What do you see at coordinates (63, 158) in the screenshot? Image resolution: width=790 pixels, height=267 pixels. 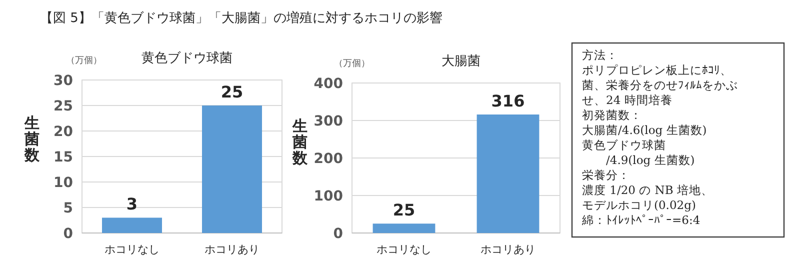 I see `y-tick-label: 15` at bounding box center [63, 158].